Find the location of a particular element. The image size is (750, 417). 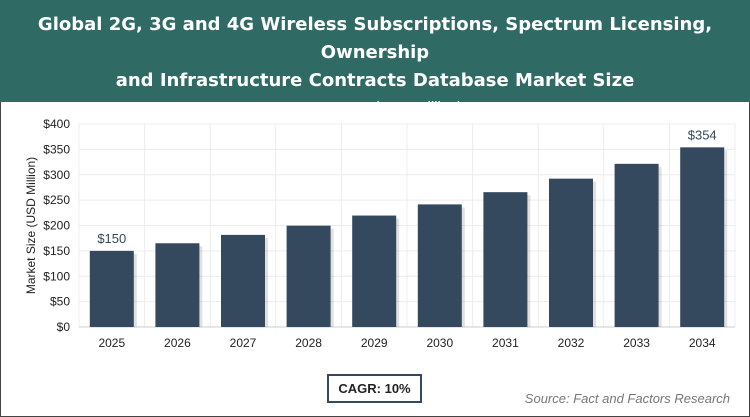

x-tick-label: 2034 is located at coordinates (702, 343).